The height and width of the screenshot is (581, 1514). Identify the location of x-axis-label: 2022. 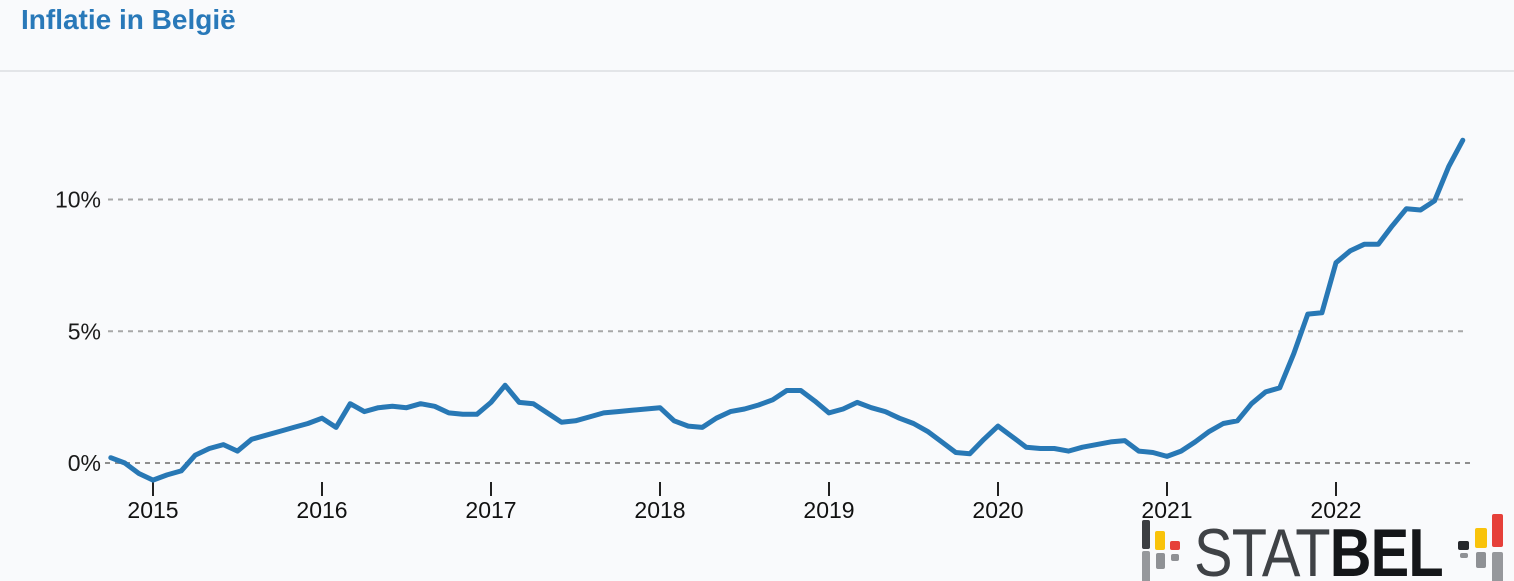
(1335, 510).